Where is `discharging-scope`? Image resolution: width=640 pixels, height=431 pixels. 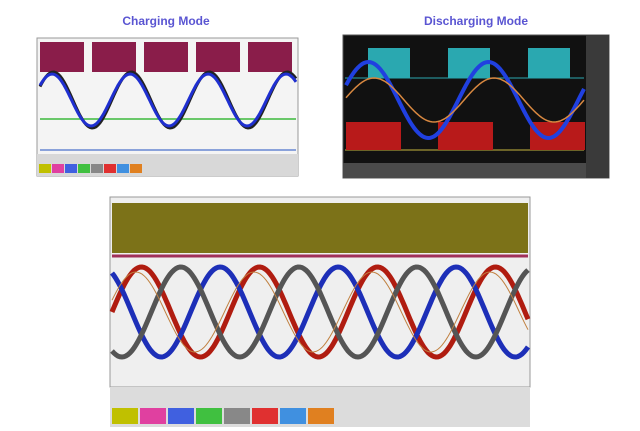
discharging-scope is located at coordinates (476, 106).